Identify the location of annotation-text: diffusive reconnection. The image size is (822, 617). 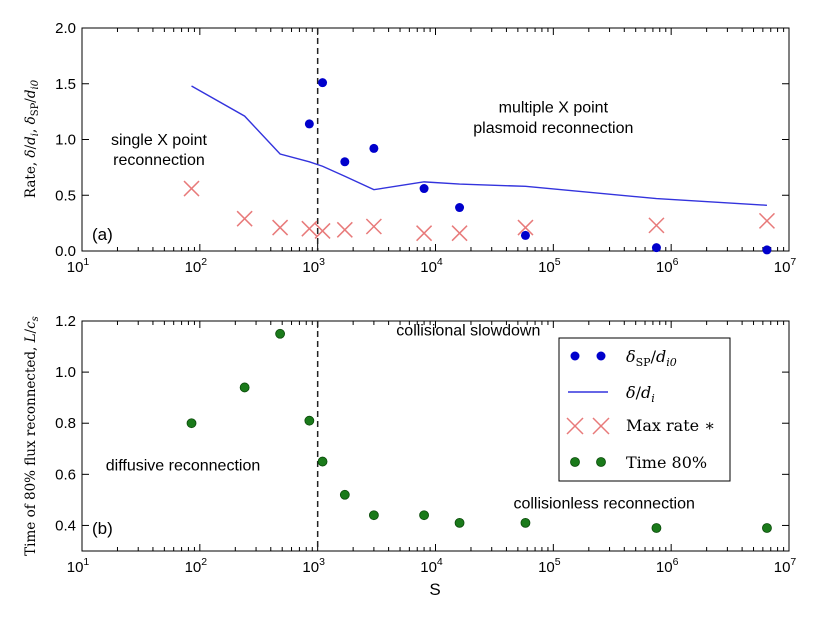
(183, 466).